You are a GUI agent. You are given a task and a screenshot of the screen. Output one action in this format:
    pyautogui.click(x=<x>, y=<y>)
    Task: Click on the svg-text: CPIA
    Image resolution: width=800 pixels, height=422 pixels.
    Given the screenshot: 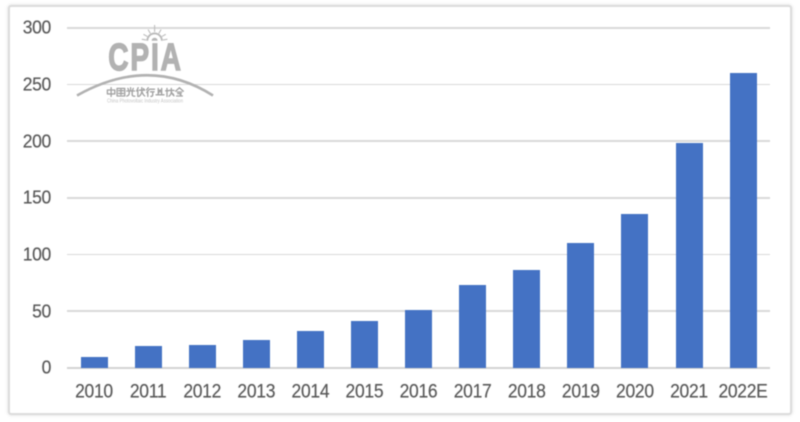 What is the action you would take?
    pyautogui.click(x=145, y=58)
    